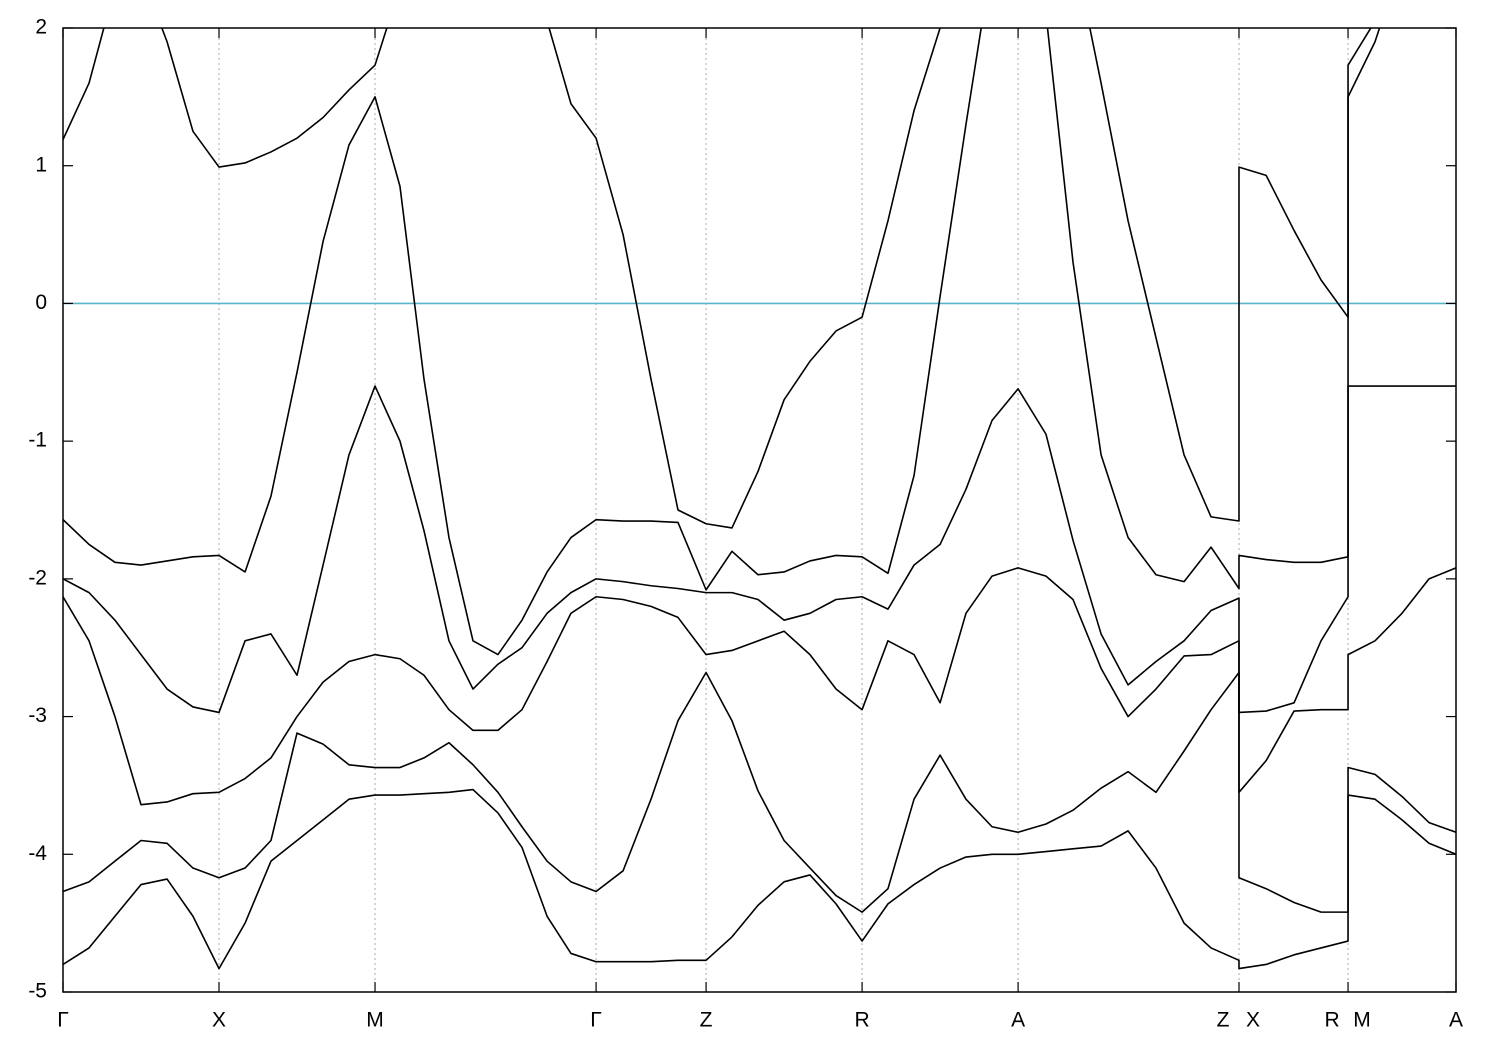  Describe the element at coordinates (37, 853) in the screenshot. I see `y-tick-label: -4` at that location.